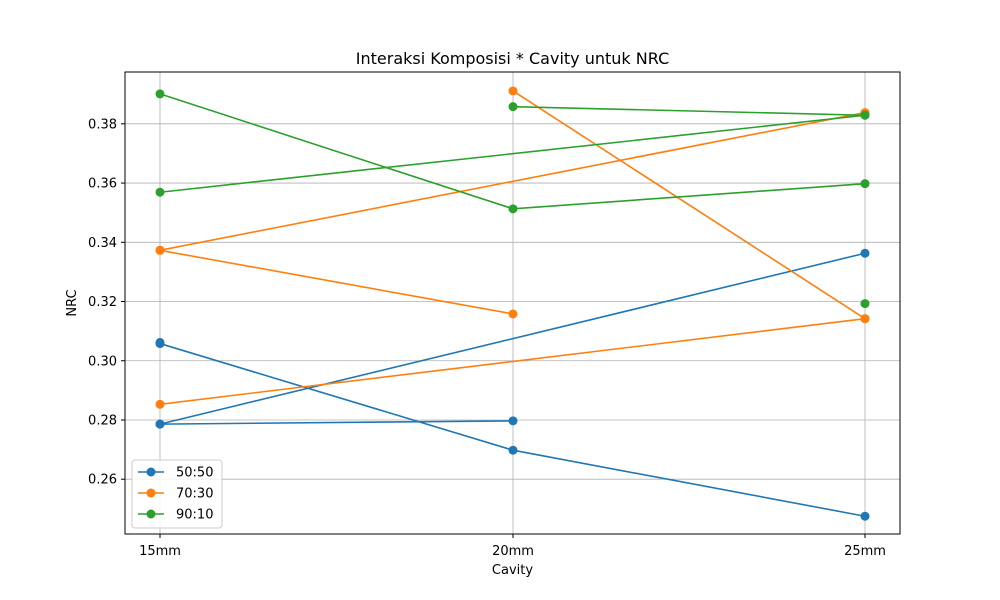  What do you see at coordinates (102, 420) in the screenshot?
I see `y-tick-label: 0.28` at bounding box center [102, 420].